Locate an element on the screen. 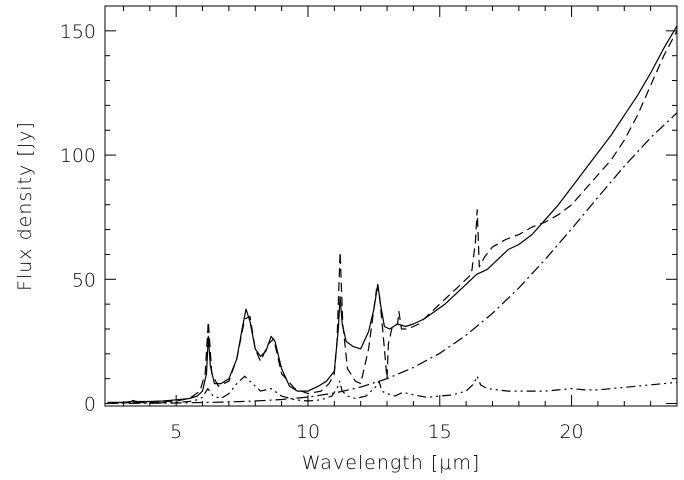  series-line-dash-dot-dot is located at coordinates (392, 389).